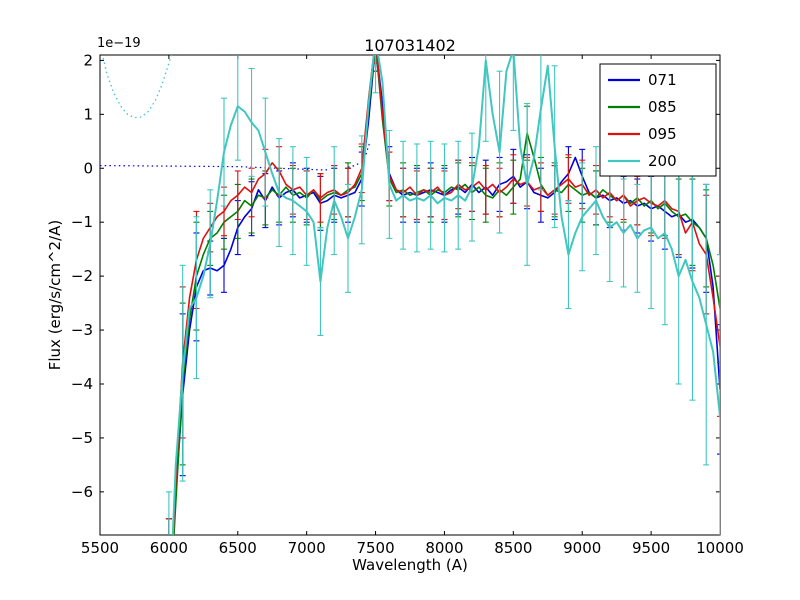 This screenshot has width=800, height=600. Describe the element at coordinates (100, 548) in the screenshot. I see `x-tick-label: 5500` at that location.